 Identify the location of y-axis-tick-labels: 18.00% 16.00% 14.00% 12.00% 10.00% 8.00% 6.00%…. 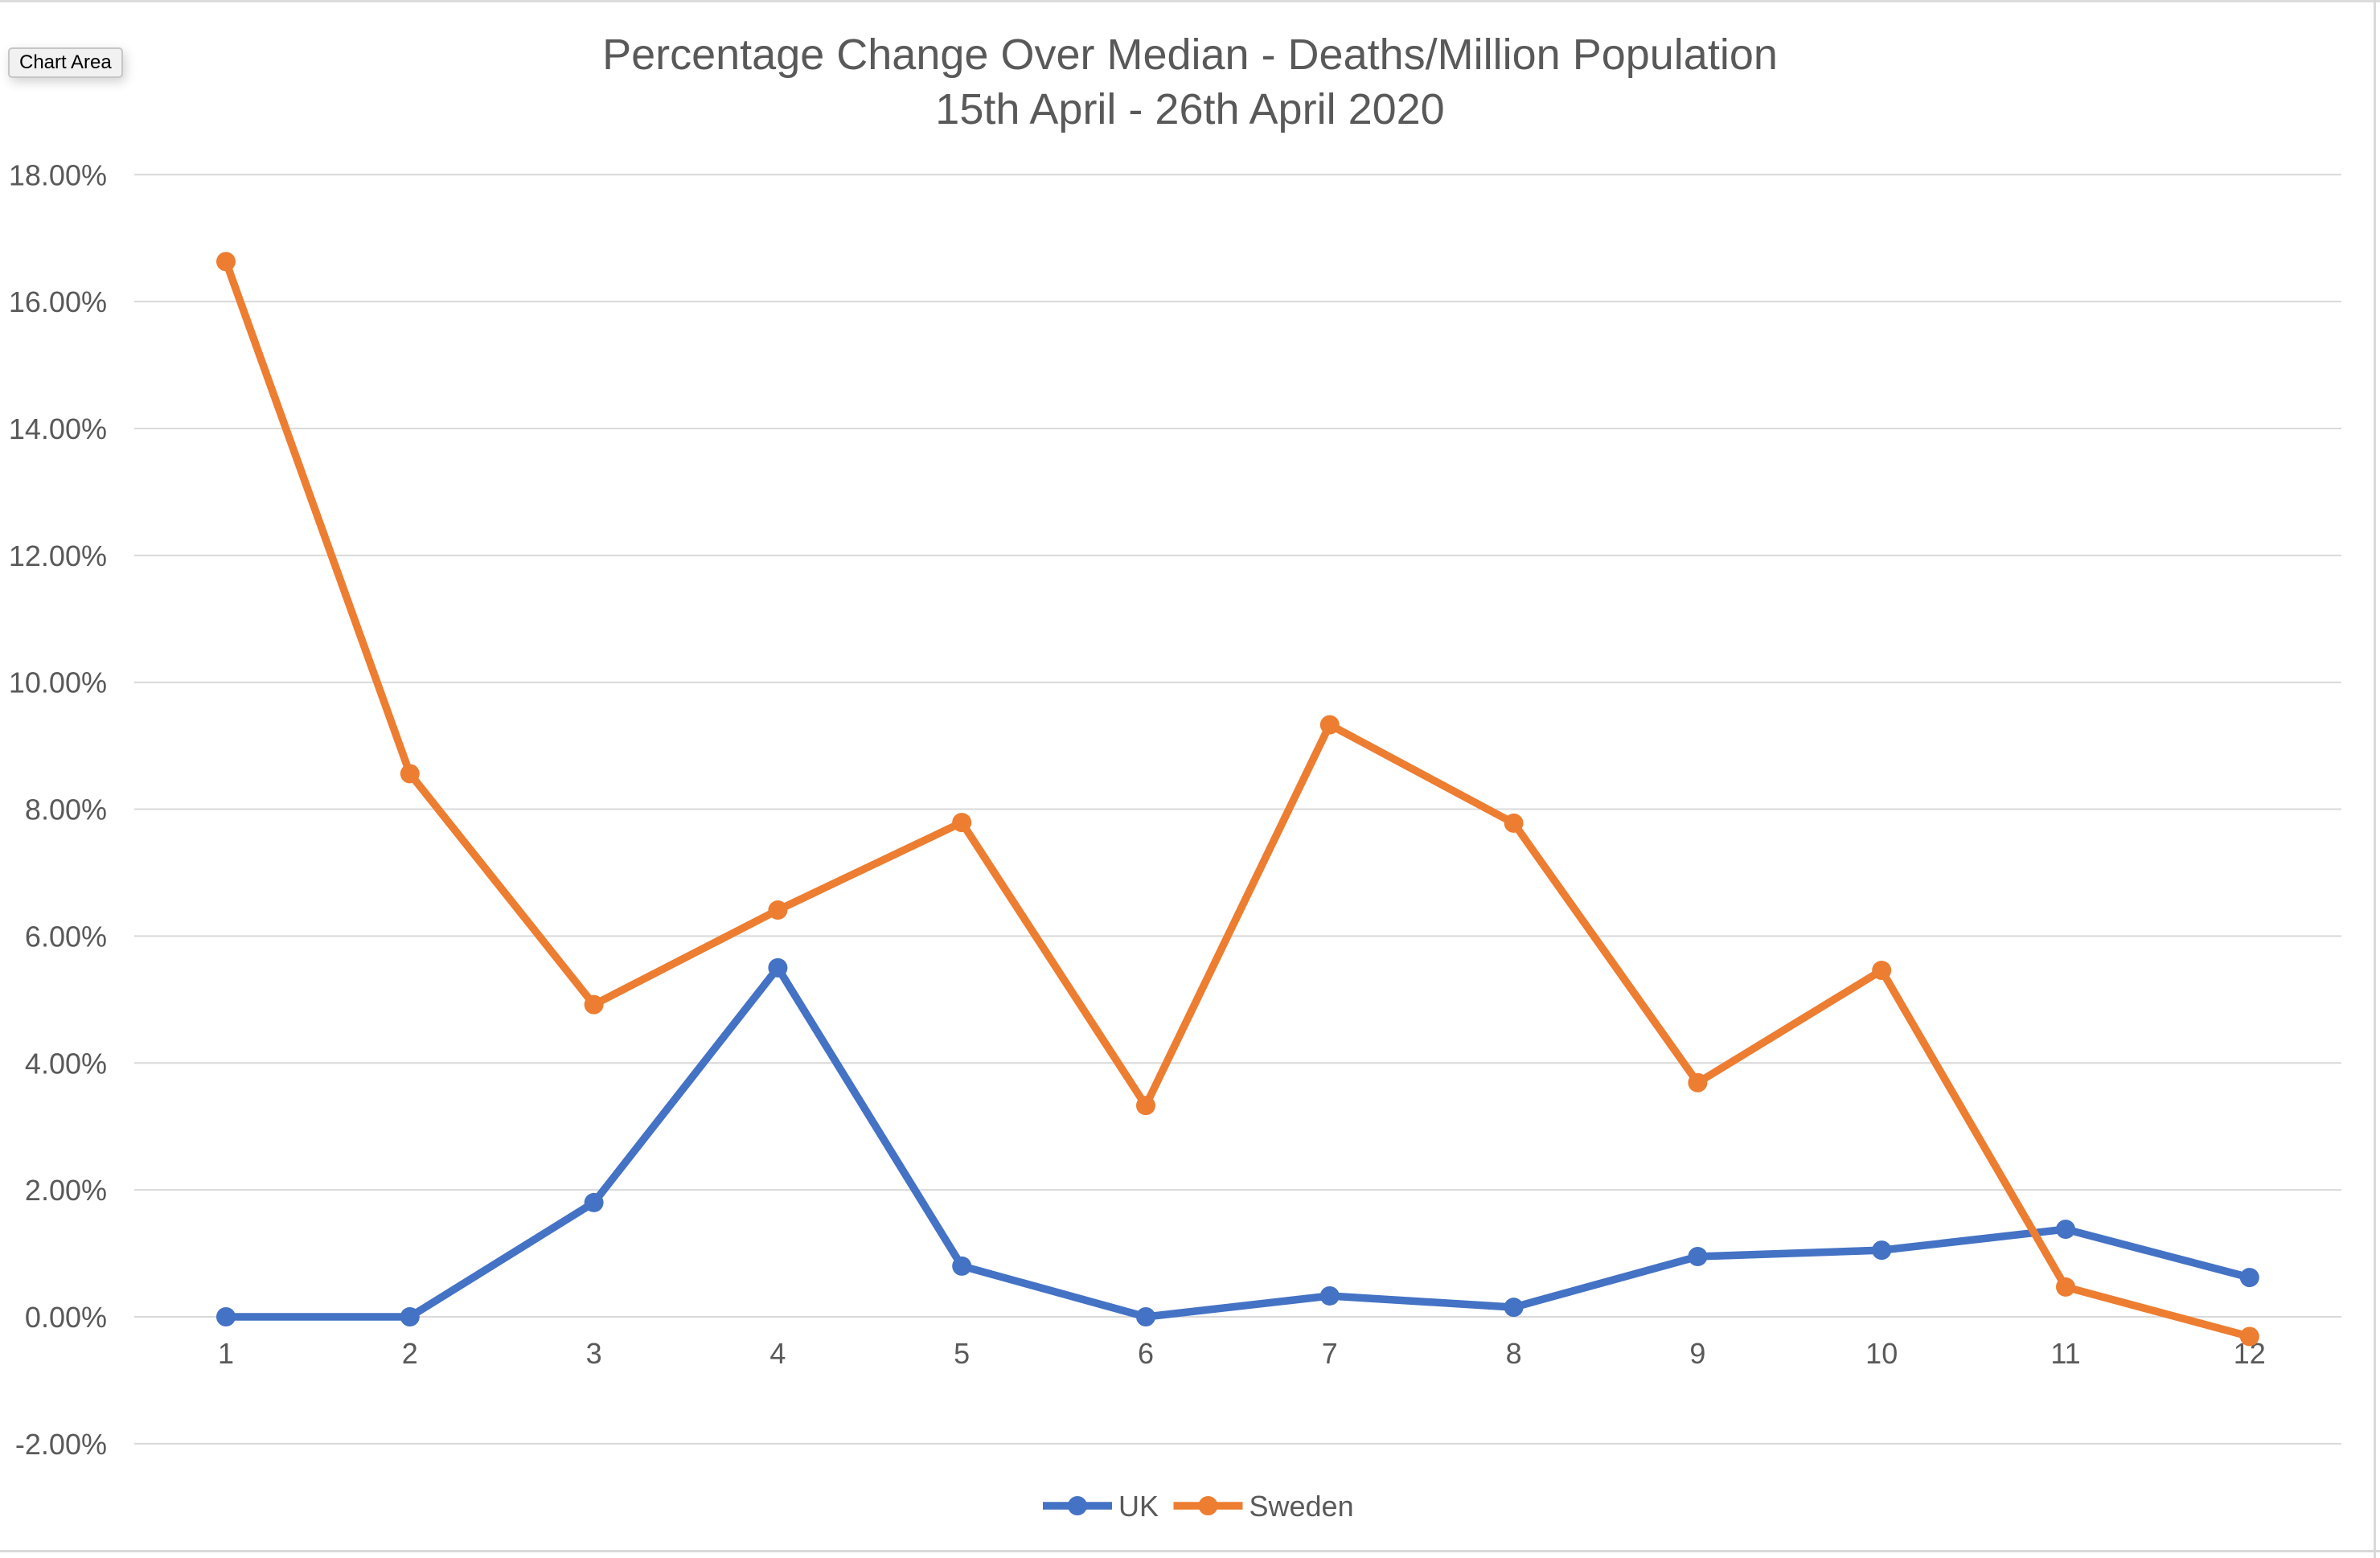
(58, 809).